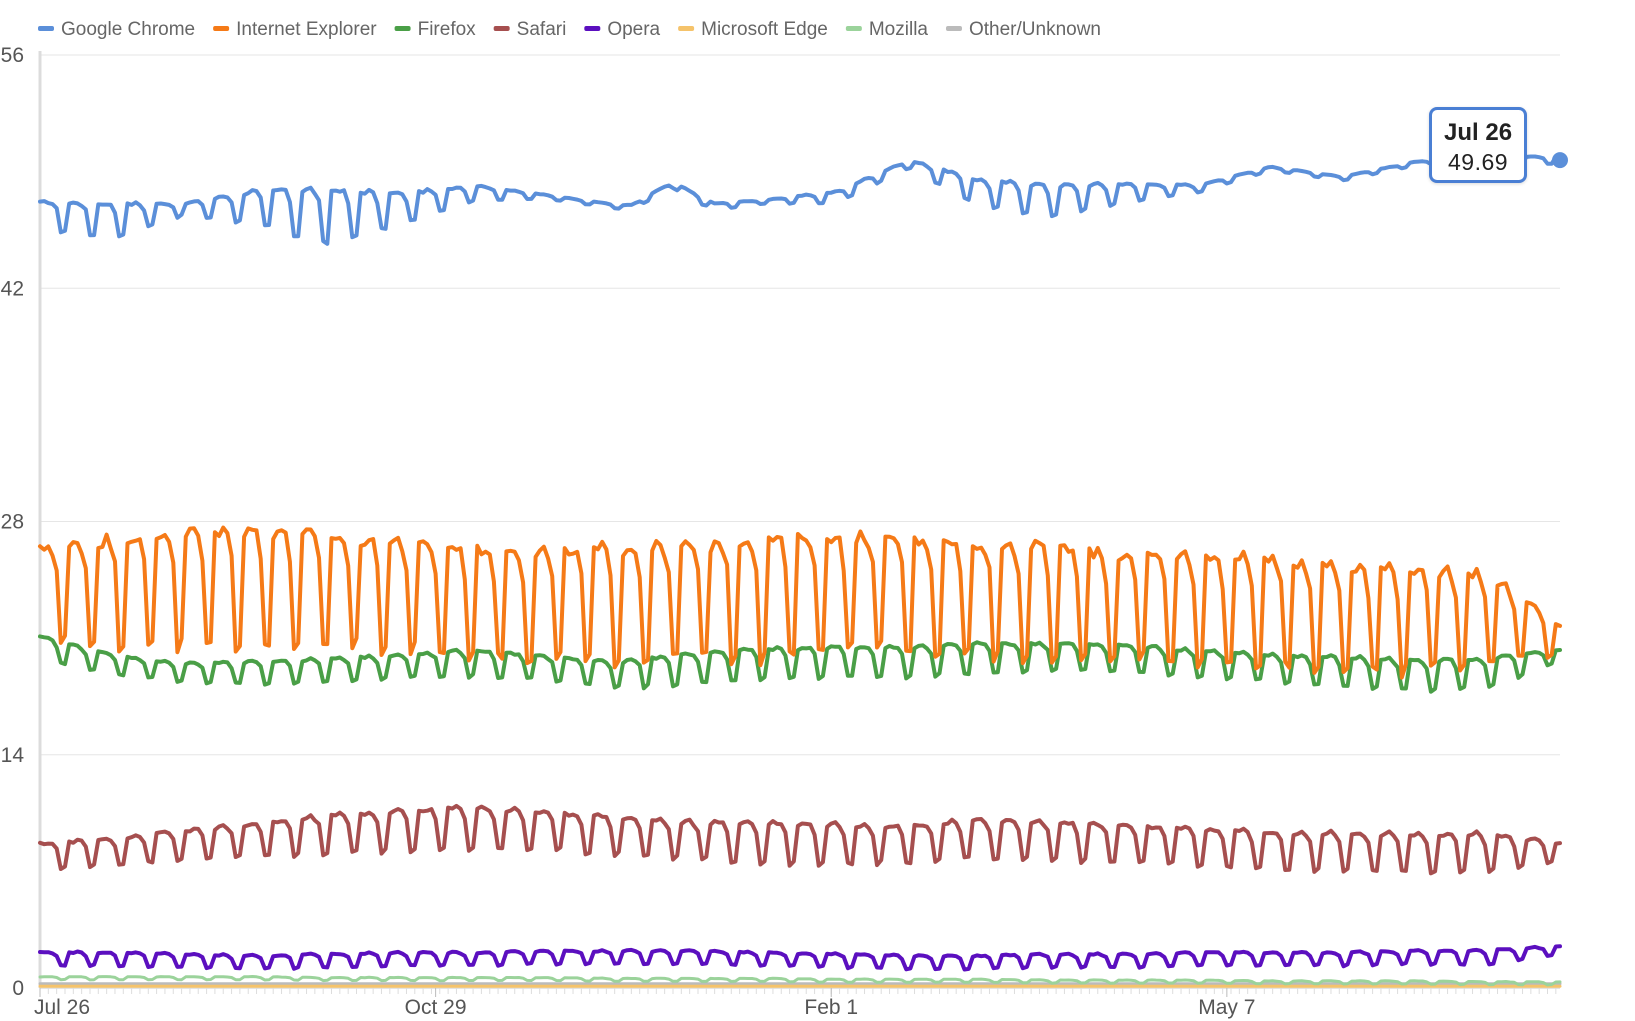 Image resolution: width=1635 pixels, height=1021 pixels. I want to click on legend-label-mozilla: Mozilla, so click(899, 29).